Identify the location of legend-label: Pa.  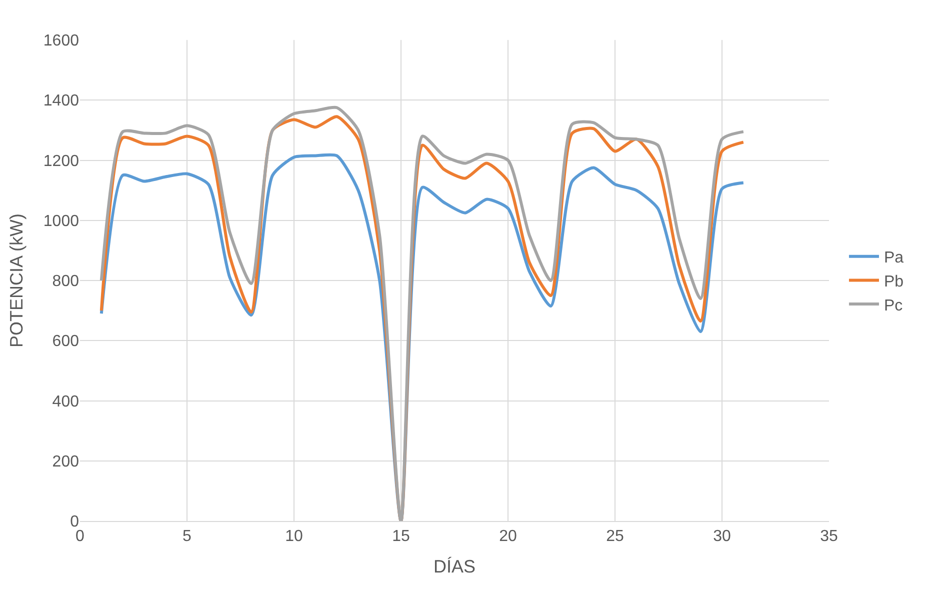
(894, 258).